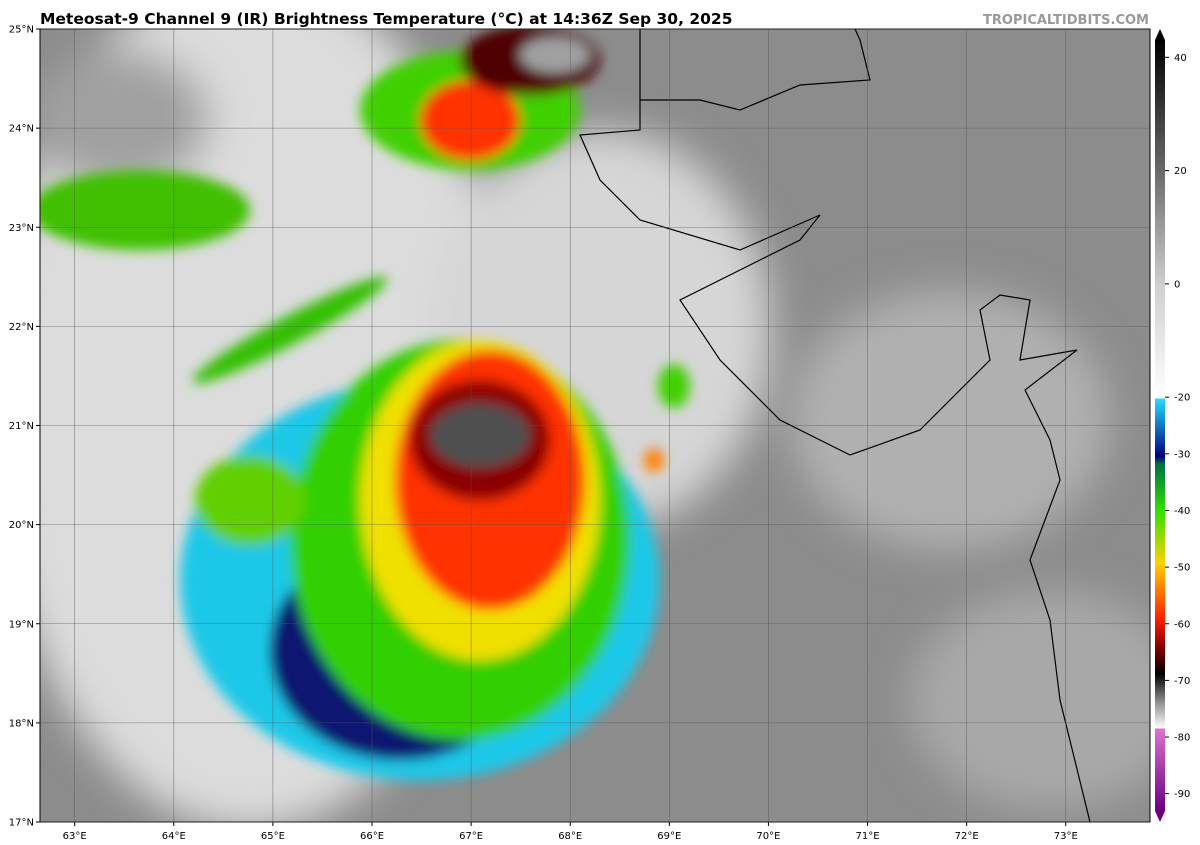  Describe the element at coordinates (21, 228) in the screenshot. I see `y-tick-label: 23°N` at that location.